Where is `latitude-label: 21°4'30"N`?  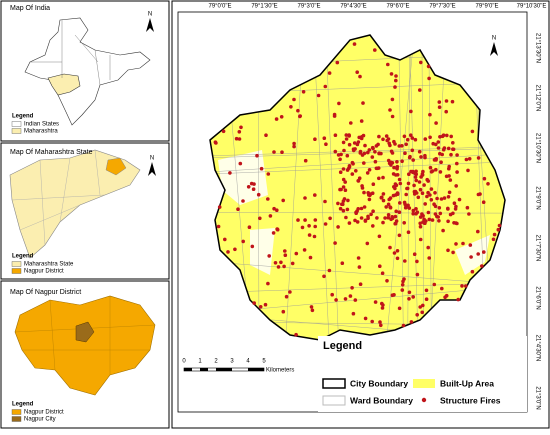
latitude-label: 21°4'30"N is located at coordinates (537, 348).